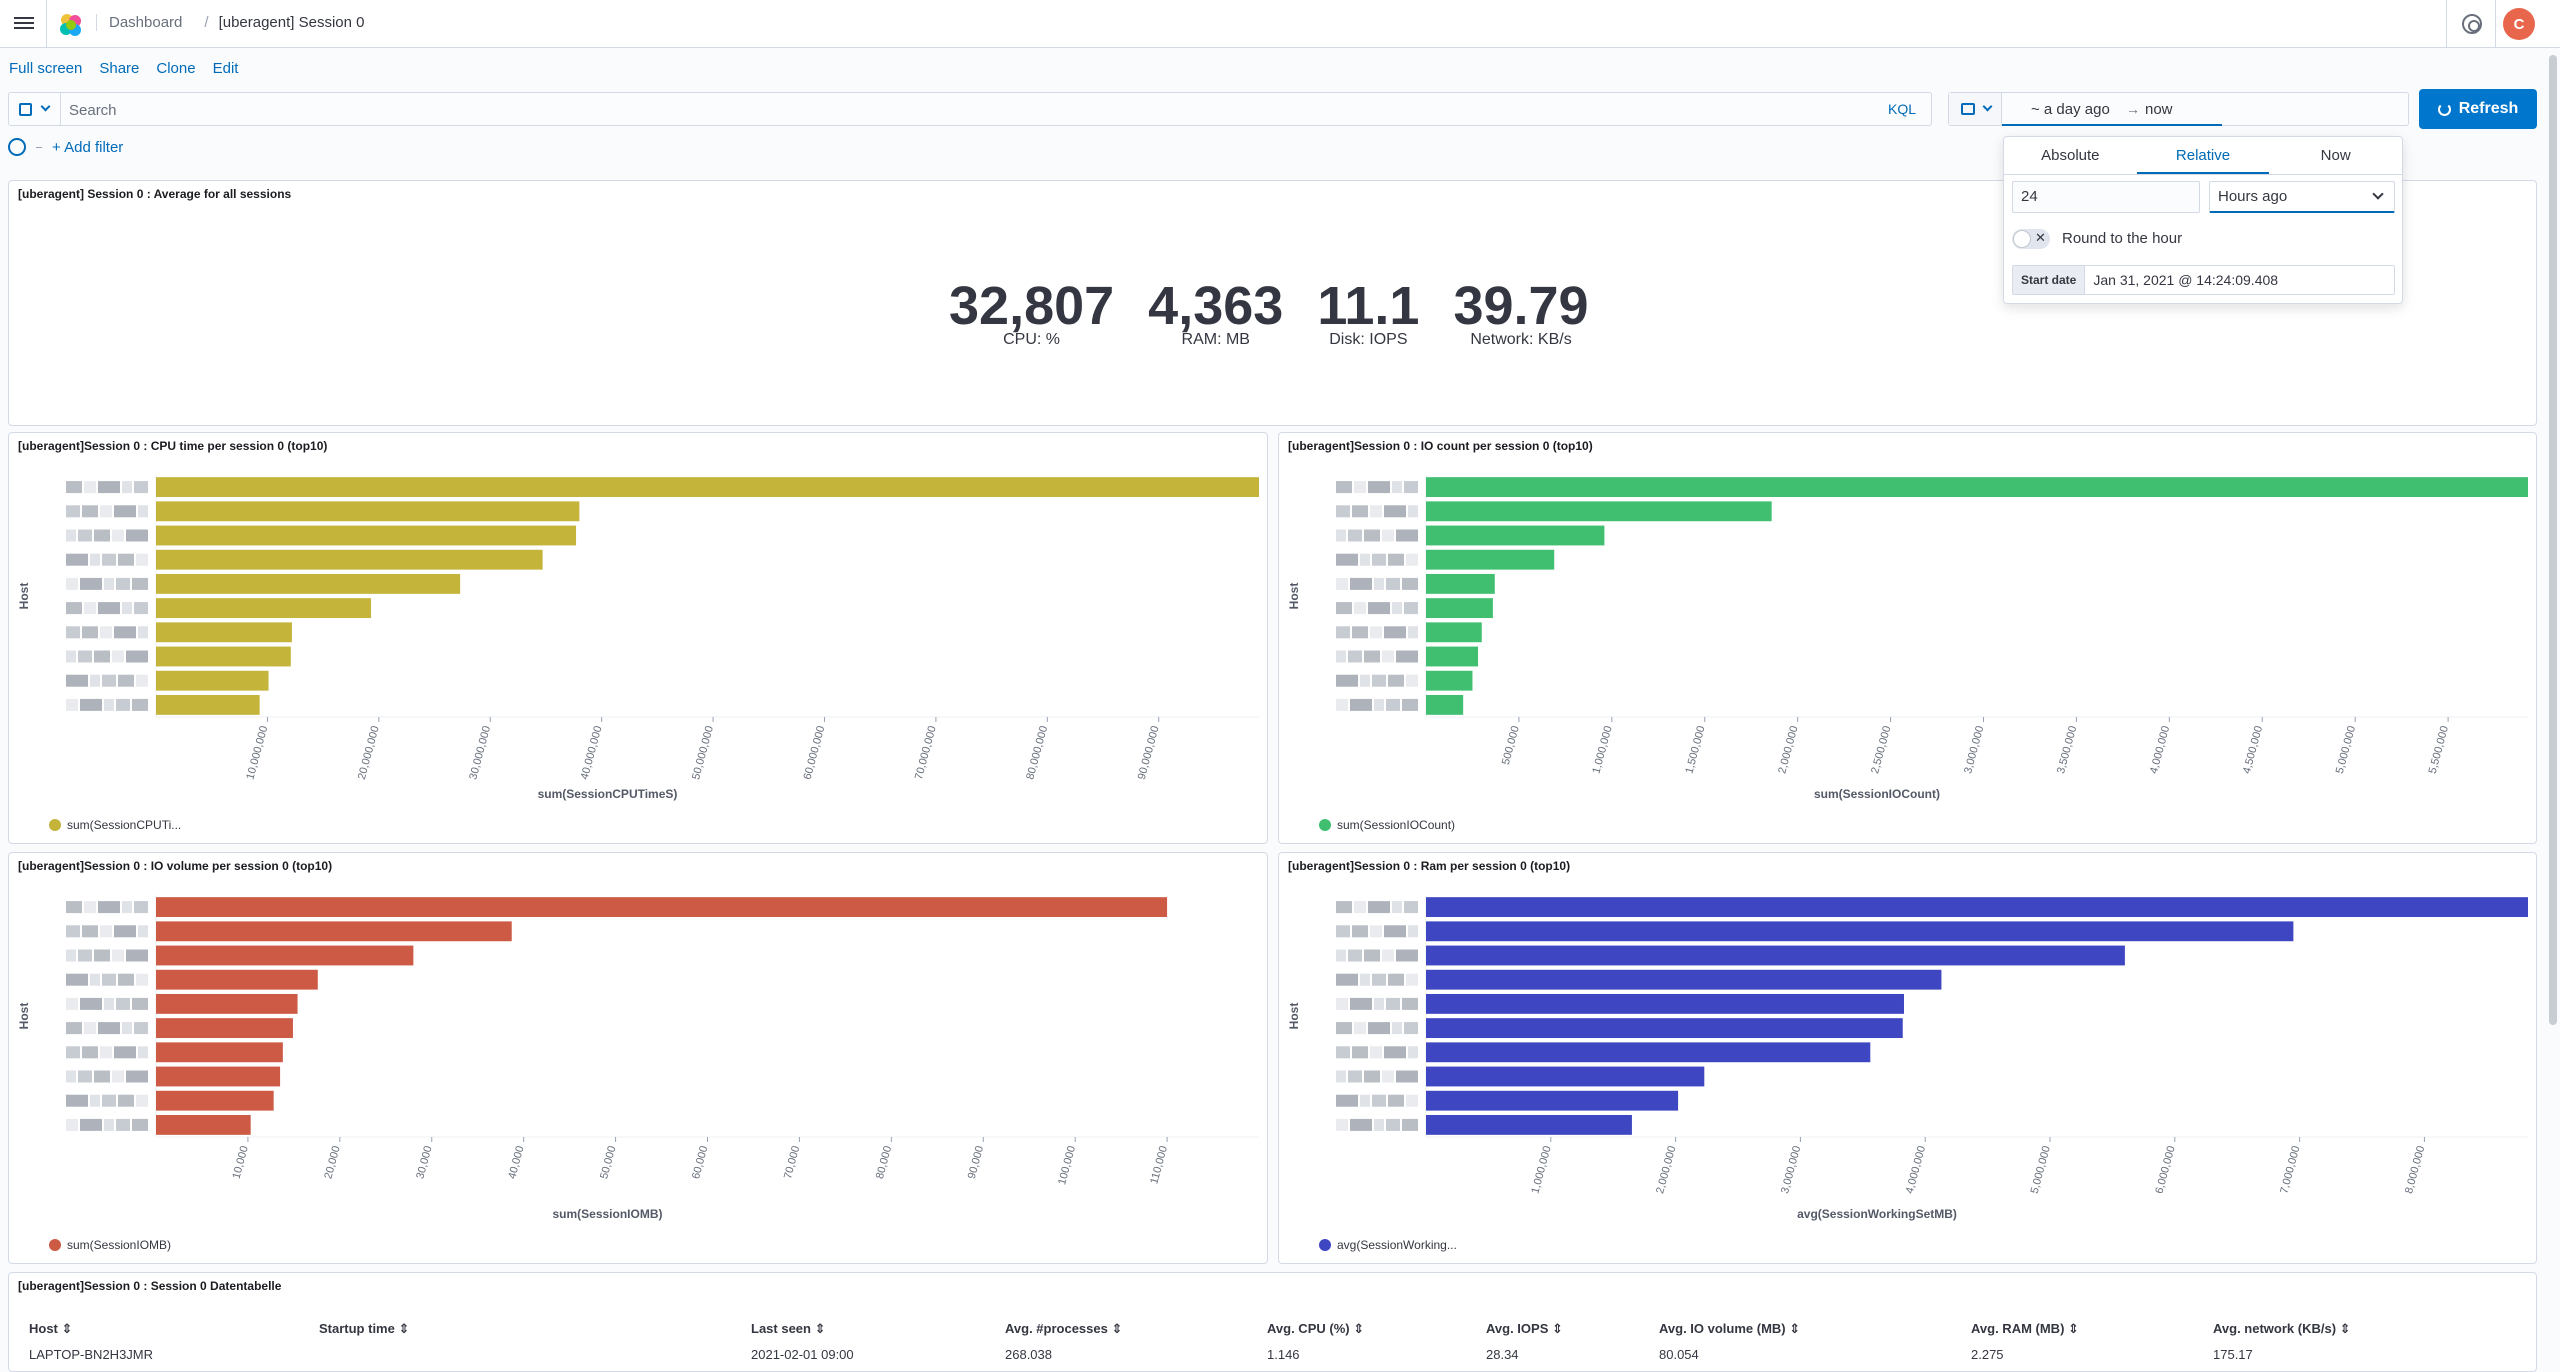 This screenshot has height=1372, width=2560. What do you see at coordinates (2335, 155) in the screenshot?
I see `tab-now: Now` at bounding box center [2335, 155].